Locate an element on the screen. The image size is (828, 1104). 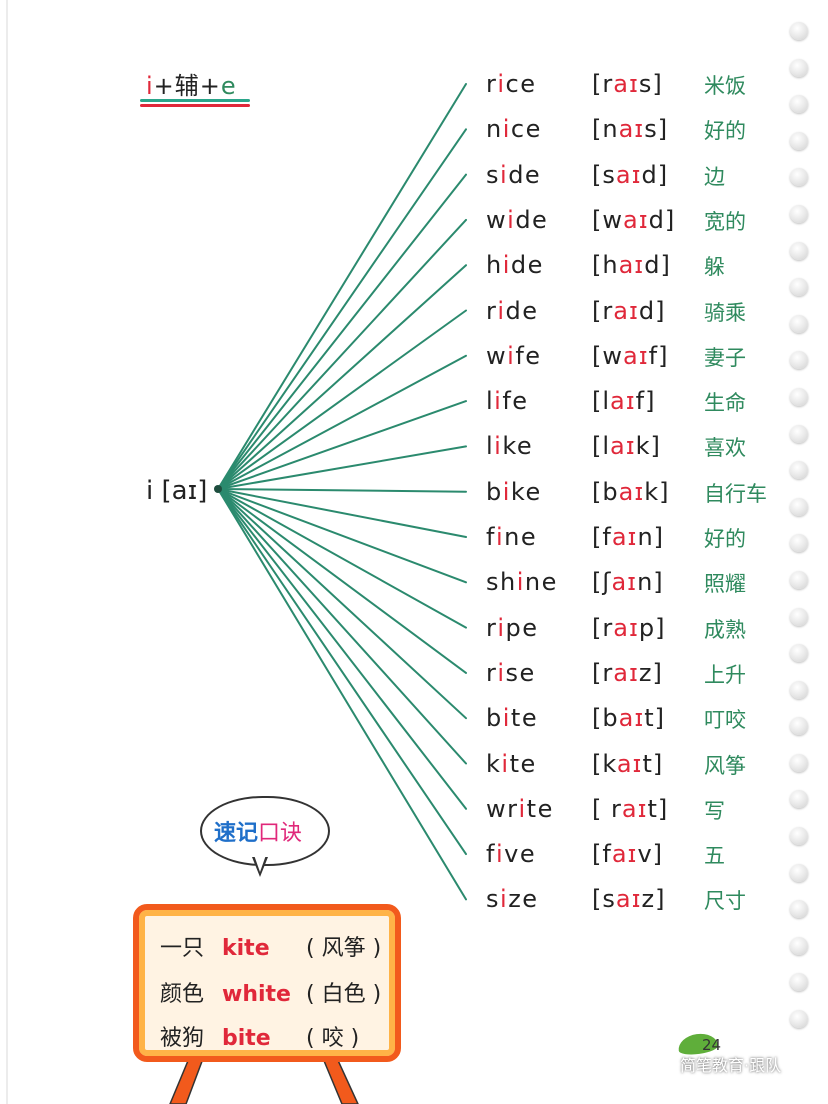
phonetic: [baɪt] is located at coordinates (628, 718).